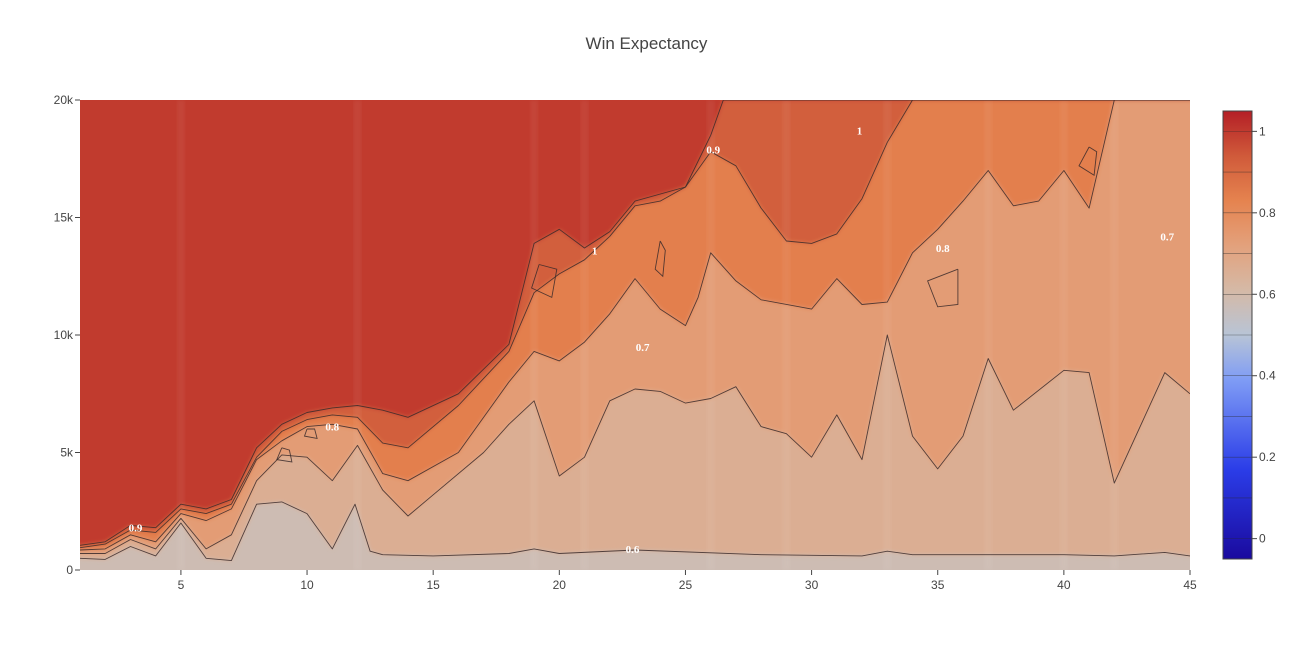  What do you see at coordinates (633, 550) in the screenshot?
I see `contour-label: 0.6` at bounding box center [633, 550].